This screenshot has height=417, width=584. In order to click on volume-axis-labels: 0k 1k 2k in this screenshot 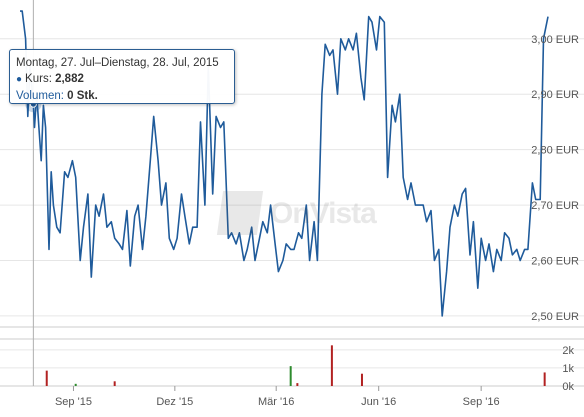, I will do `click(568, 369)`.